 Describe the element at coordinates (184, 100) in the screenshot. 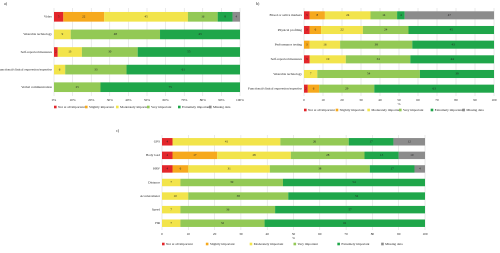

I see `x-tick-label: 70%` at that location.